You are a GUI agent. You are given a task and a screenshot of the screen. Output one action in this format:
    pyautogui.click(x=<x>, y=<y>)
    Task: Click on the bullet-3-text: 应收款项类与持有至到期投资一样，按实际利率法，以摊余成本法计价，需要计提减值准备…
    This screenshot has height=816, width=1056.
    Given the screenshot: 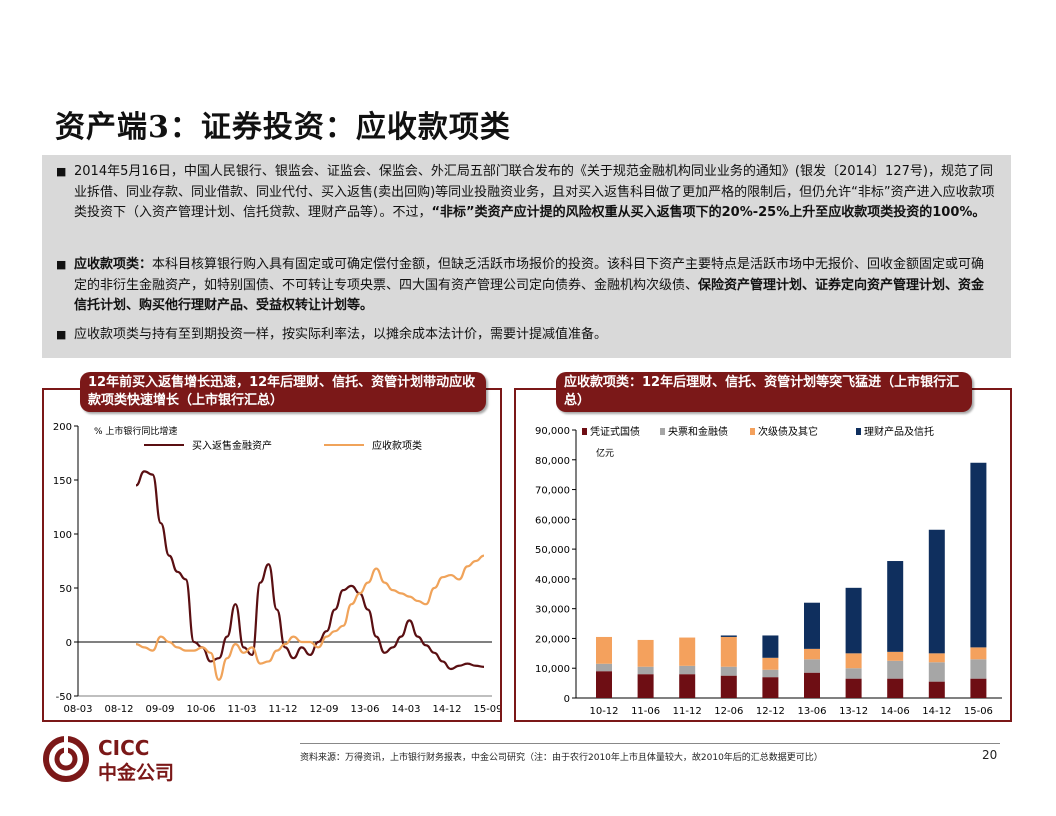 What is the action you would take?
    pyautogui.click(x=341, y=334)
    